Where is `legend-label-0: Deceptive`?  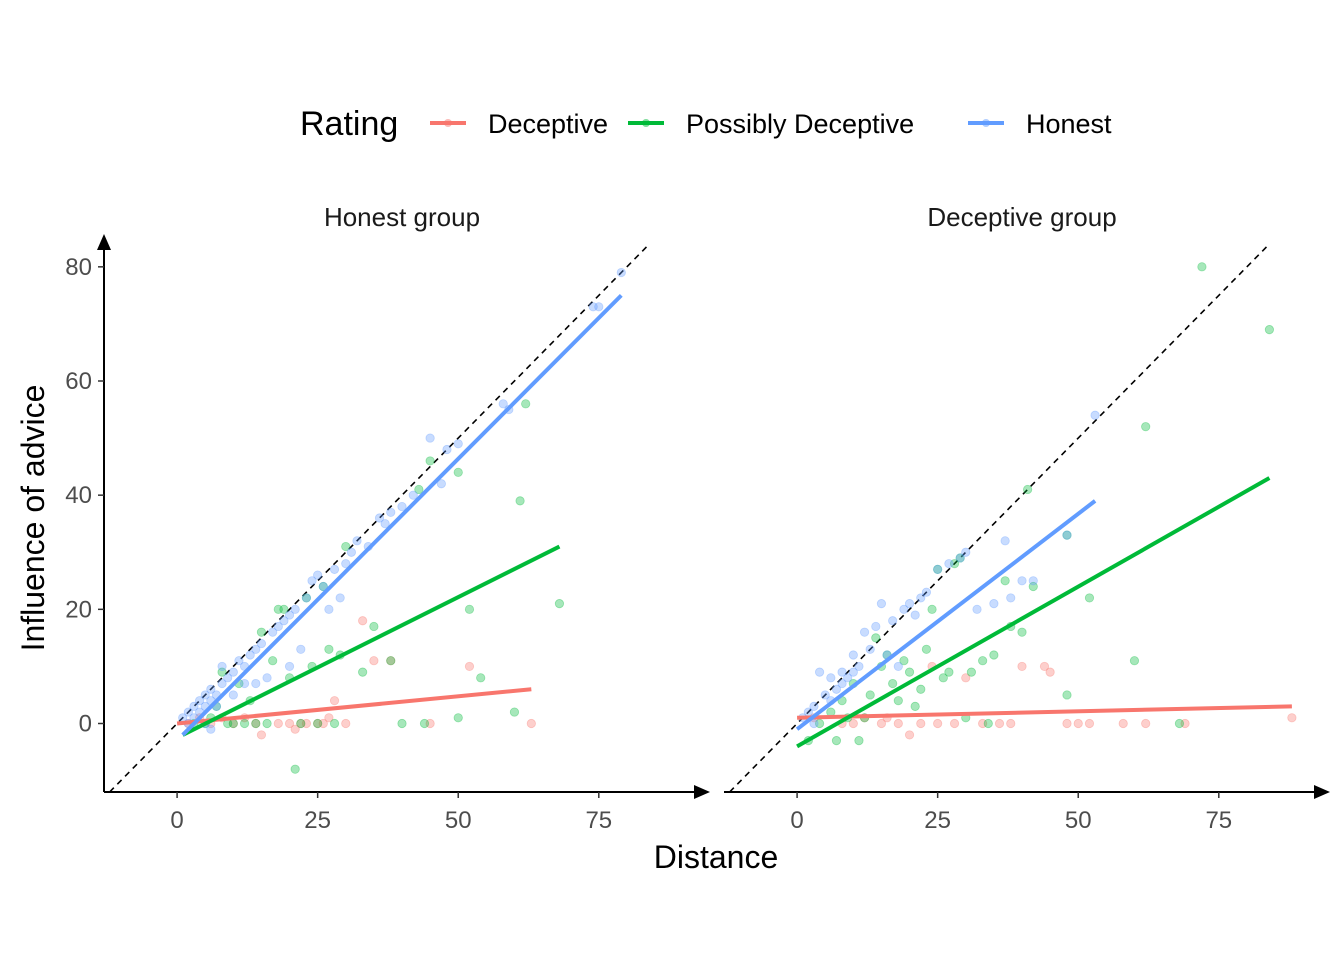
legend-label-0: Deceptive is located at coordinates (548, 124).